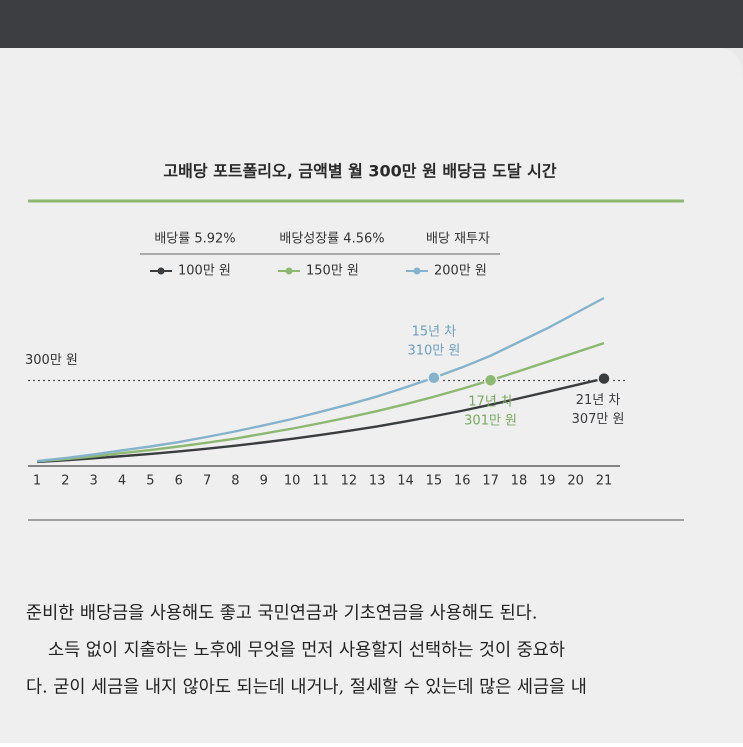 The height and width of the screenshot is (747, 743). Describe the element at coordinates (37, 481) in the screenshot. I see `x-tick-label: 1` at that location.